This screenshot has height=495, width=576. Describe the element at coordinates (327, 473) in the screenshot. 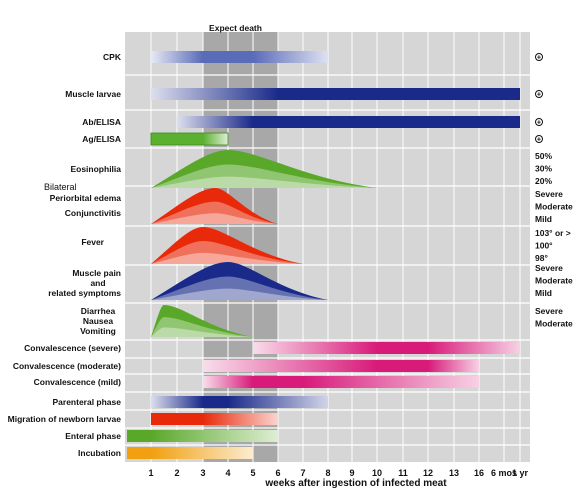

I see `x-tick-label: 8` at that location.